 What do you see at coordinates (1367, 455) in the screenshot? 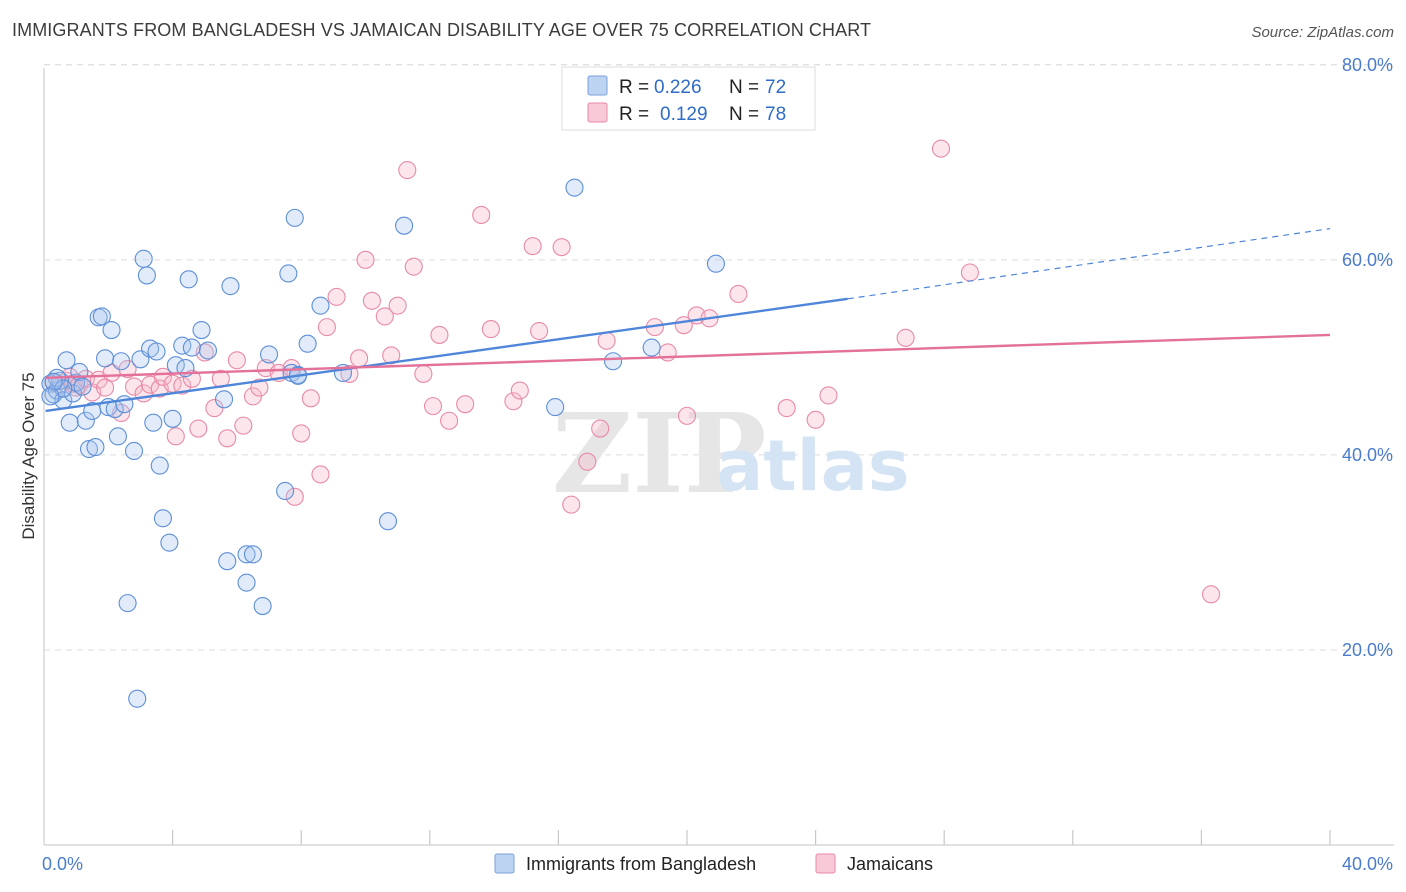
I see `y-tick-label: 40.0%` at bounding box center [1367, 455].